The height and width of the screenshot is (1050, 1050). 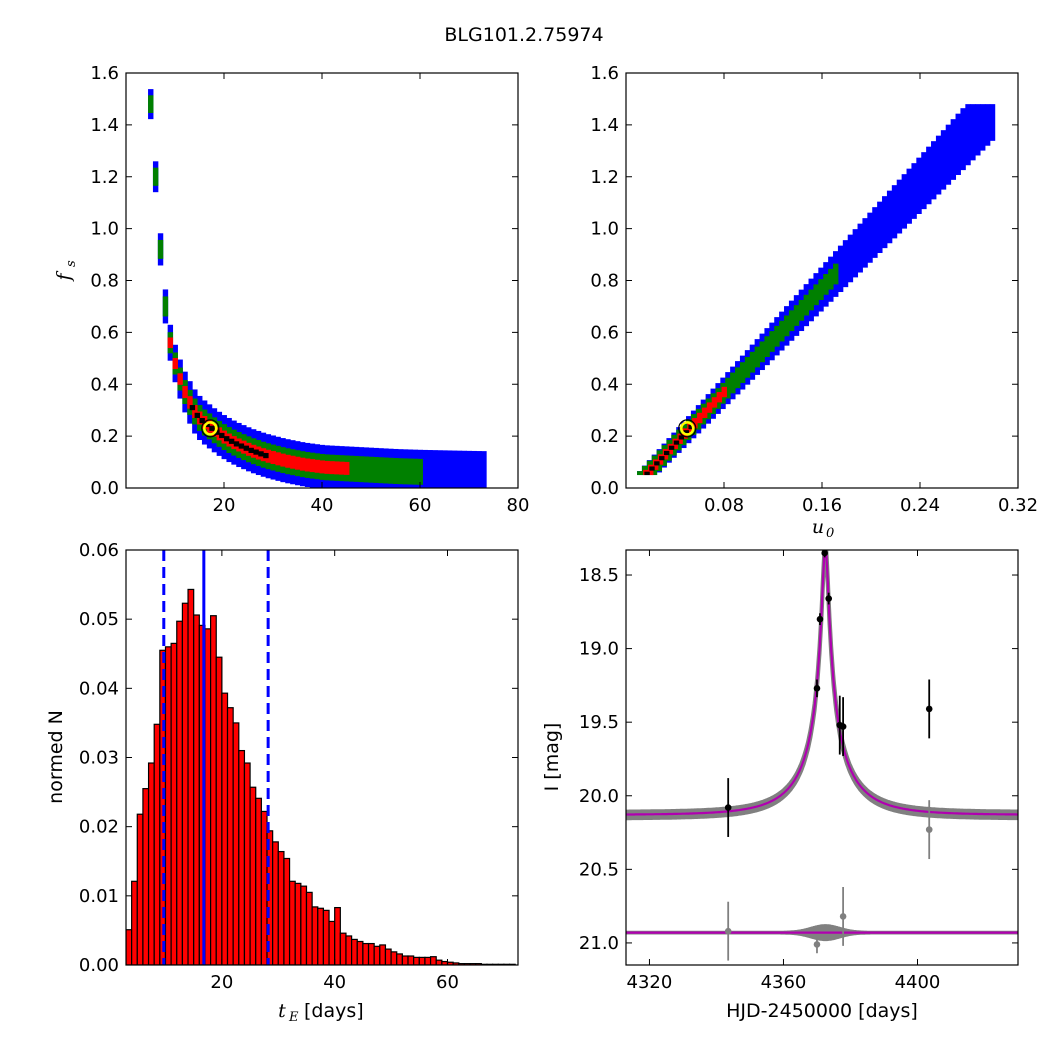 What do you see at coordinates (650, 982) in the screenshot?
I see `x-tick-label: 4320` at bounding box center [650, 982].